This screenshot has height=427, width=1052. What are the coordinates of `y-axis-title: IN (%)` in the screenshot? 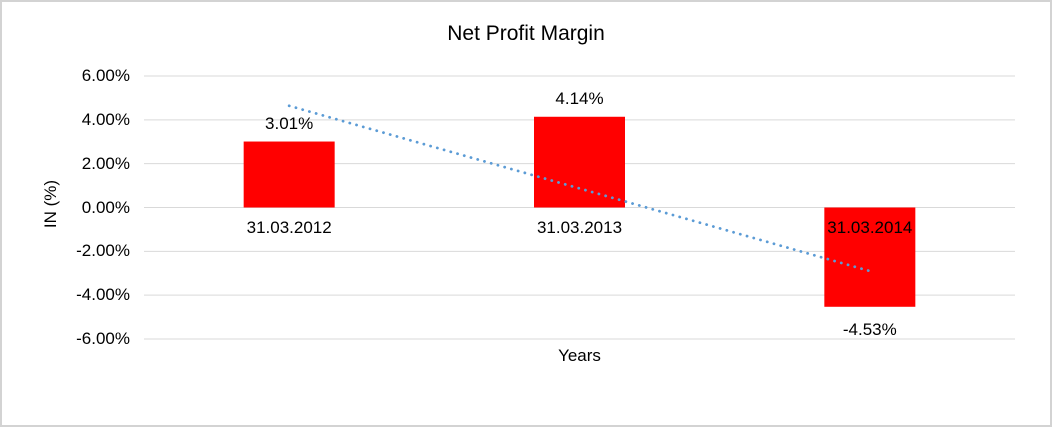 It's located at (50, 204).